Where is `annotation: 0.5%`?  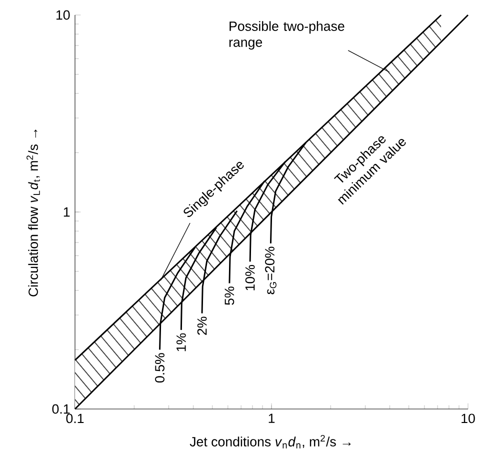
annotation: 0.5% is located at coordinates (159, 368).